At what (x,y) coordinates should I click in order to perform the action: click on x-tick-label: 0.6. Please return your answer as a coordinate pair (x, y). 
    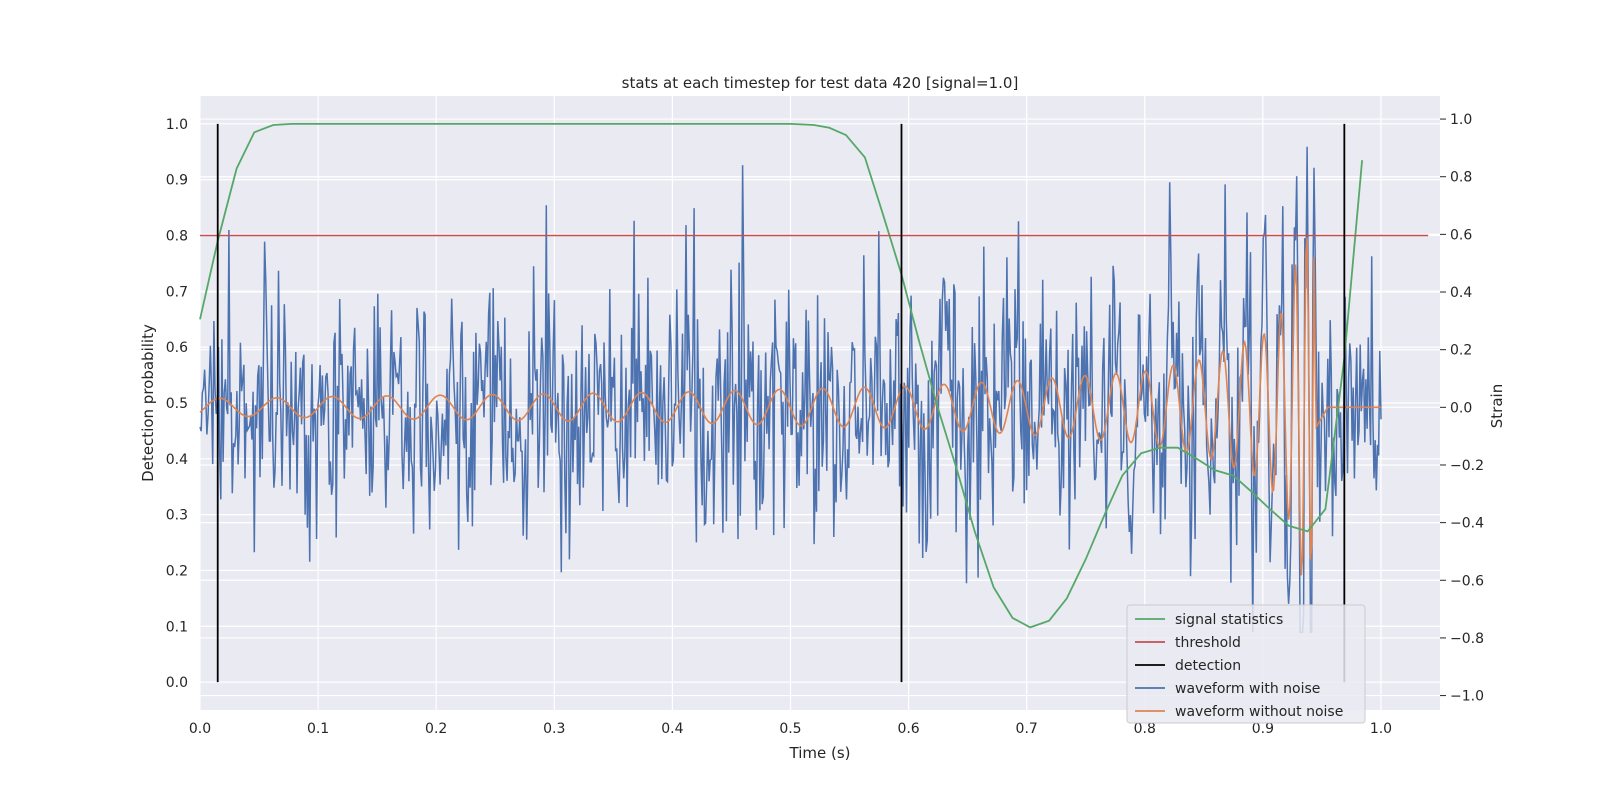
    Looking at the image, I should click on (908, 729).